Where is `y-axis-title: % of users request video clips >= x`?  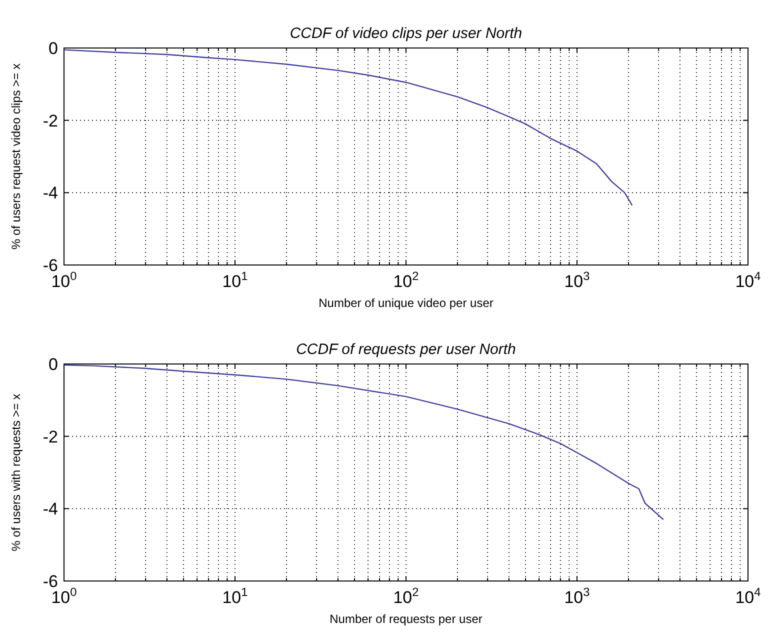
y-axis-title: % of users request video clips >= x is located at coordinates (16, 156).